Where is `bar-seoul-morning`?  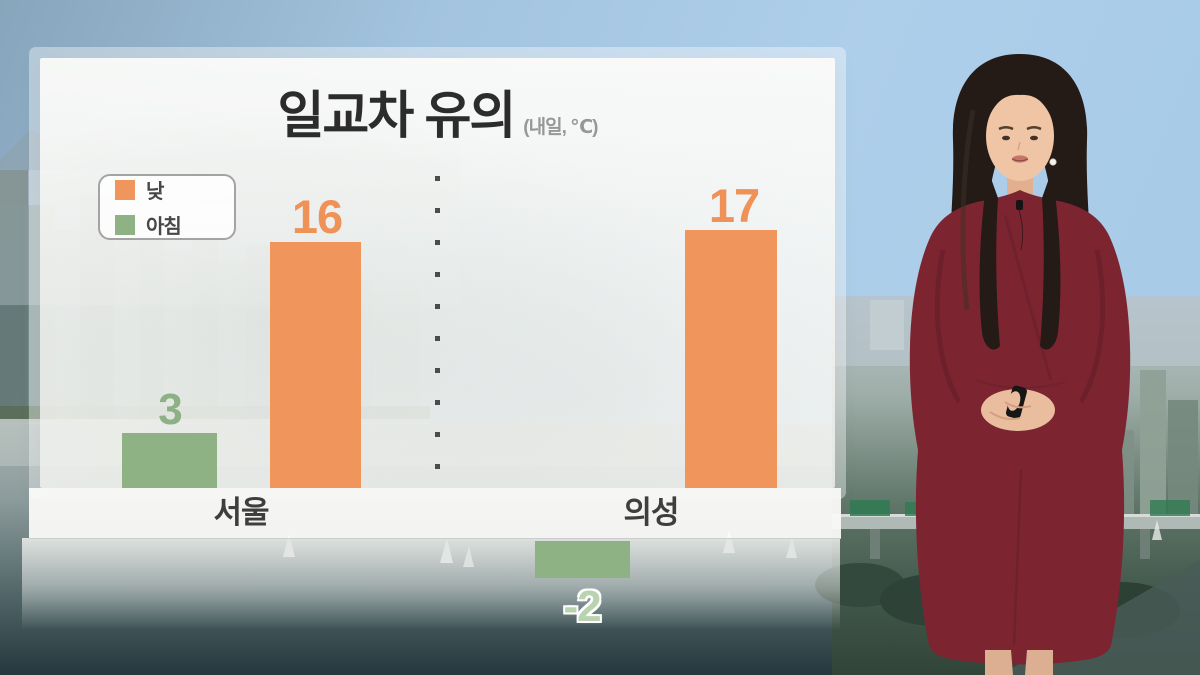
bar-seoul-morning is located at coordinates (169, 460).